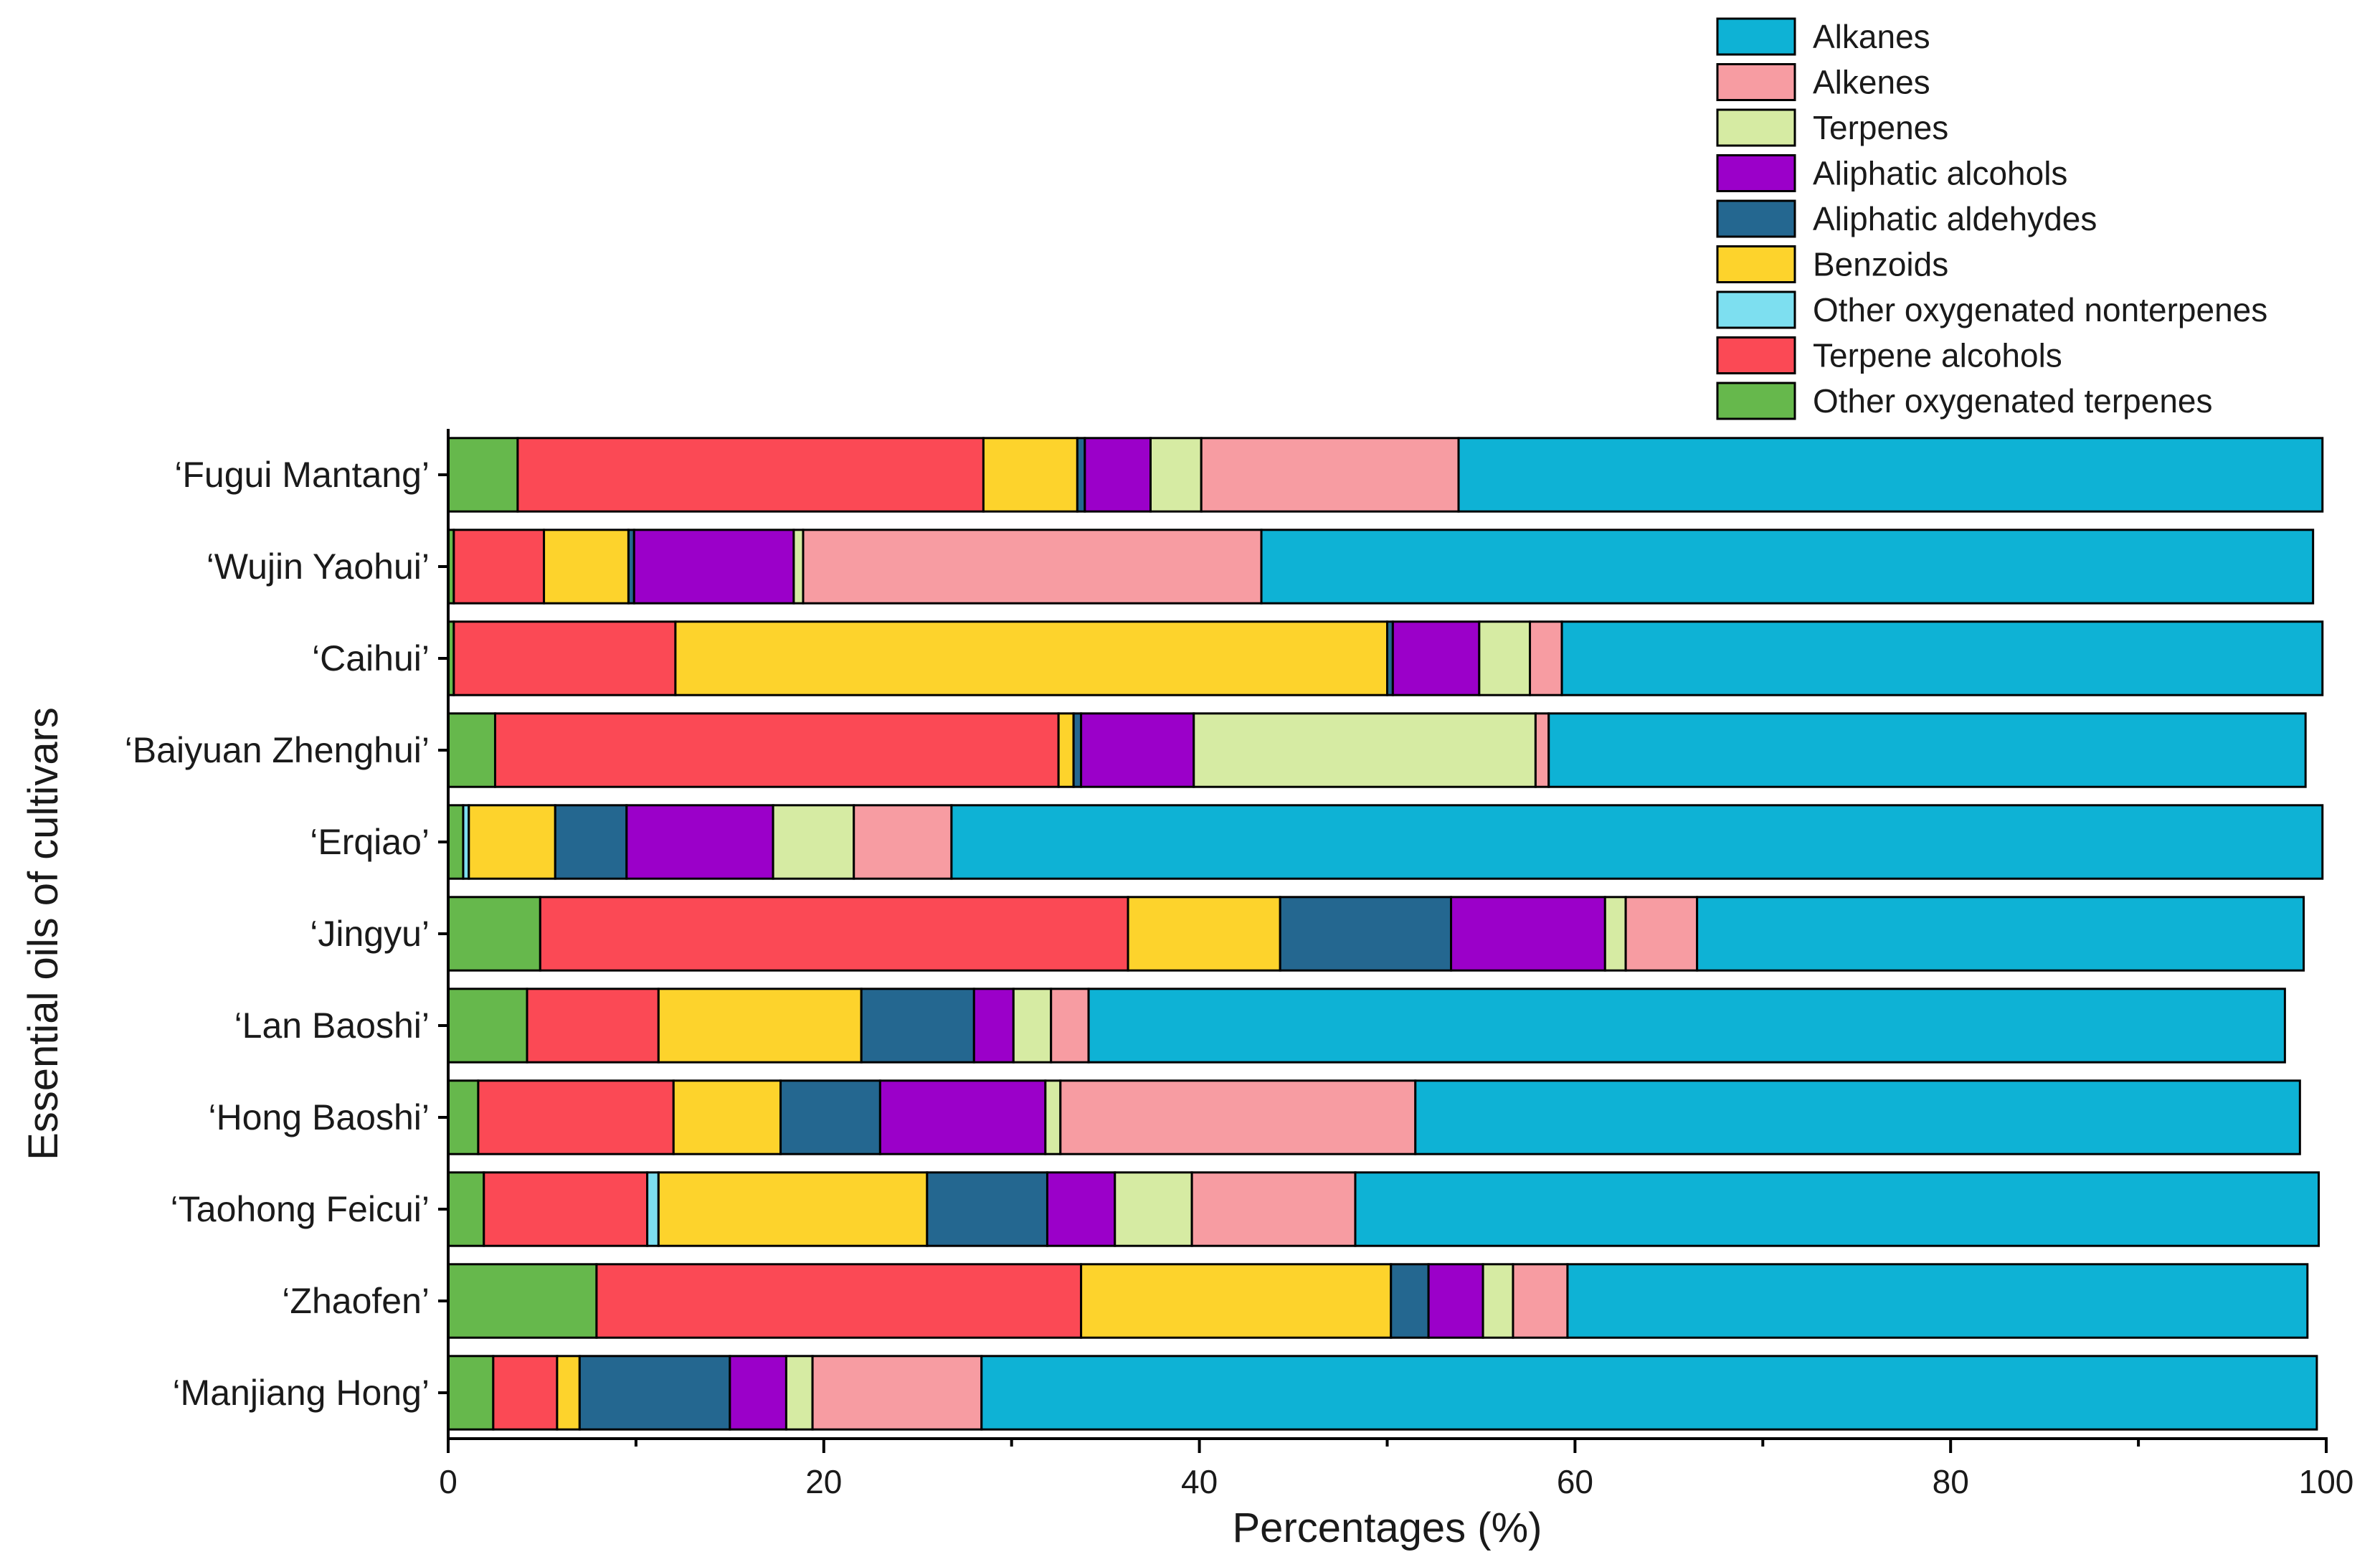 The image size is (2380, 1562). What do you see at coordinates (798, 567) in the screenshot?
I see `bar-wujin-yaohui-terpenes` at bounding box center [798, 567].